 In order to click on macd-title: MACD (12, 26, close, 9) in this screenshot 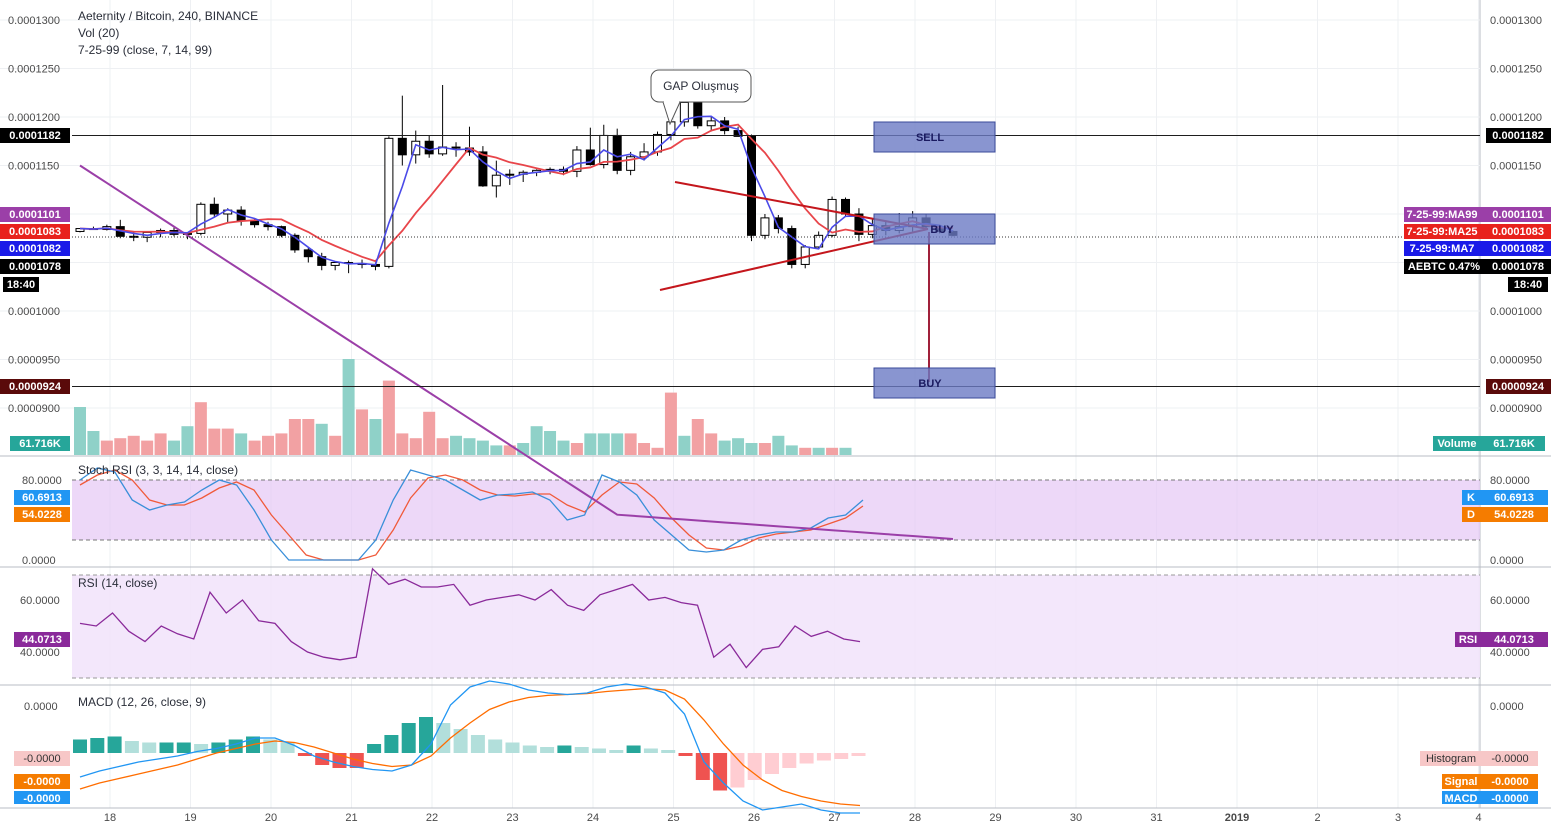, I will do `click(142, 702)`.